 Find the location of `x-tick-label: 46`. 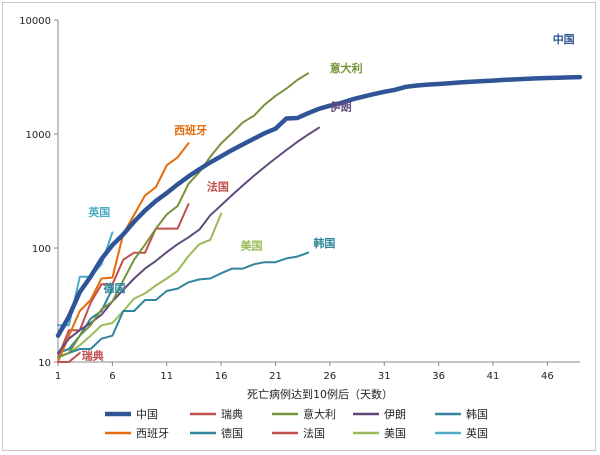

x-tick-label: 46 is located at coordinates (547, 376).